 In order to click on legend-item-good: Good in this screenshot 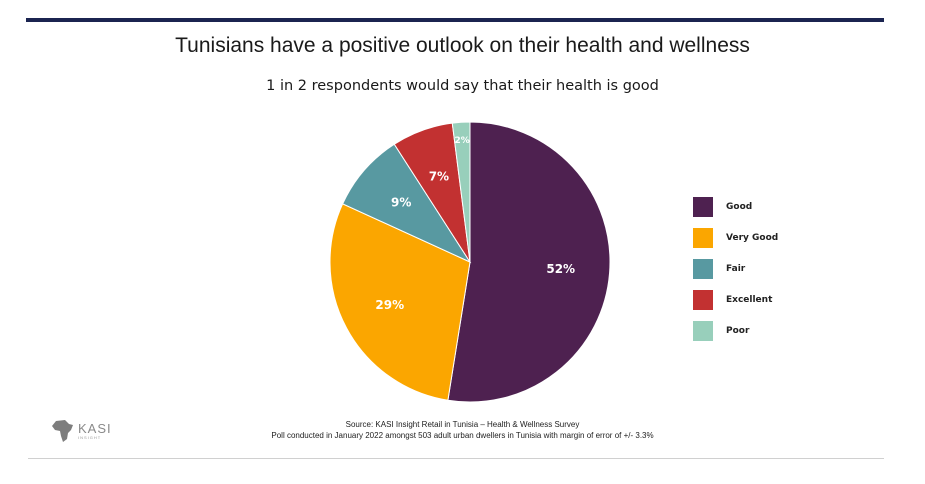, I will do `click(735, 206)`.